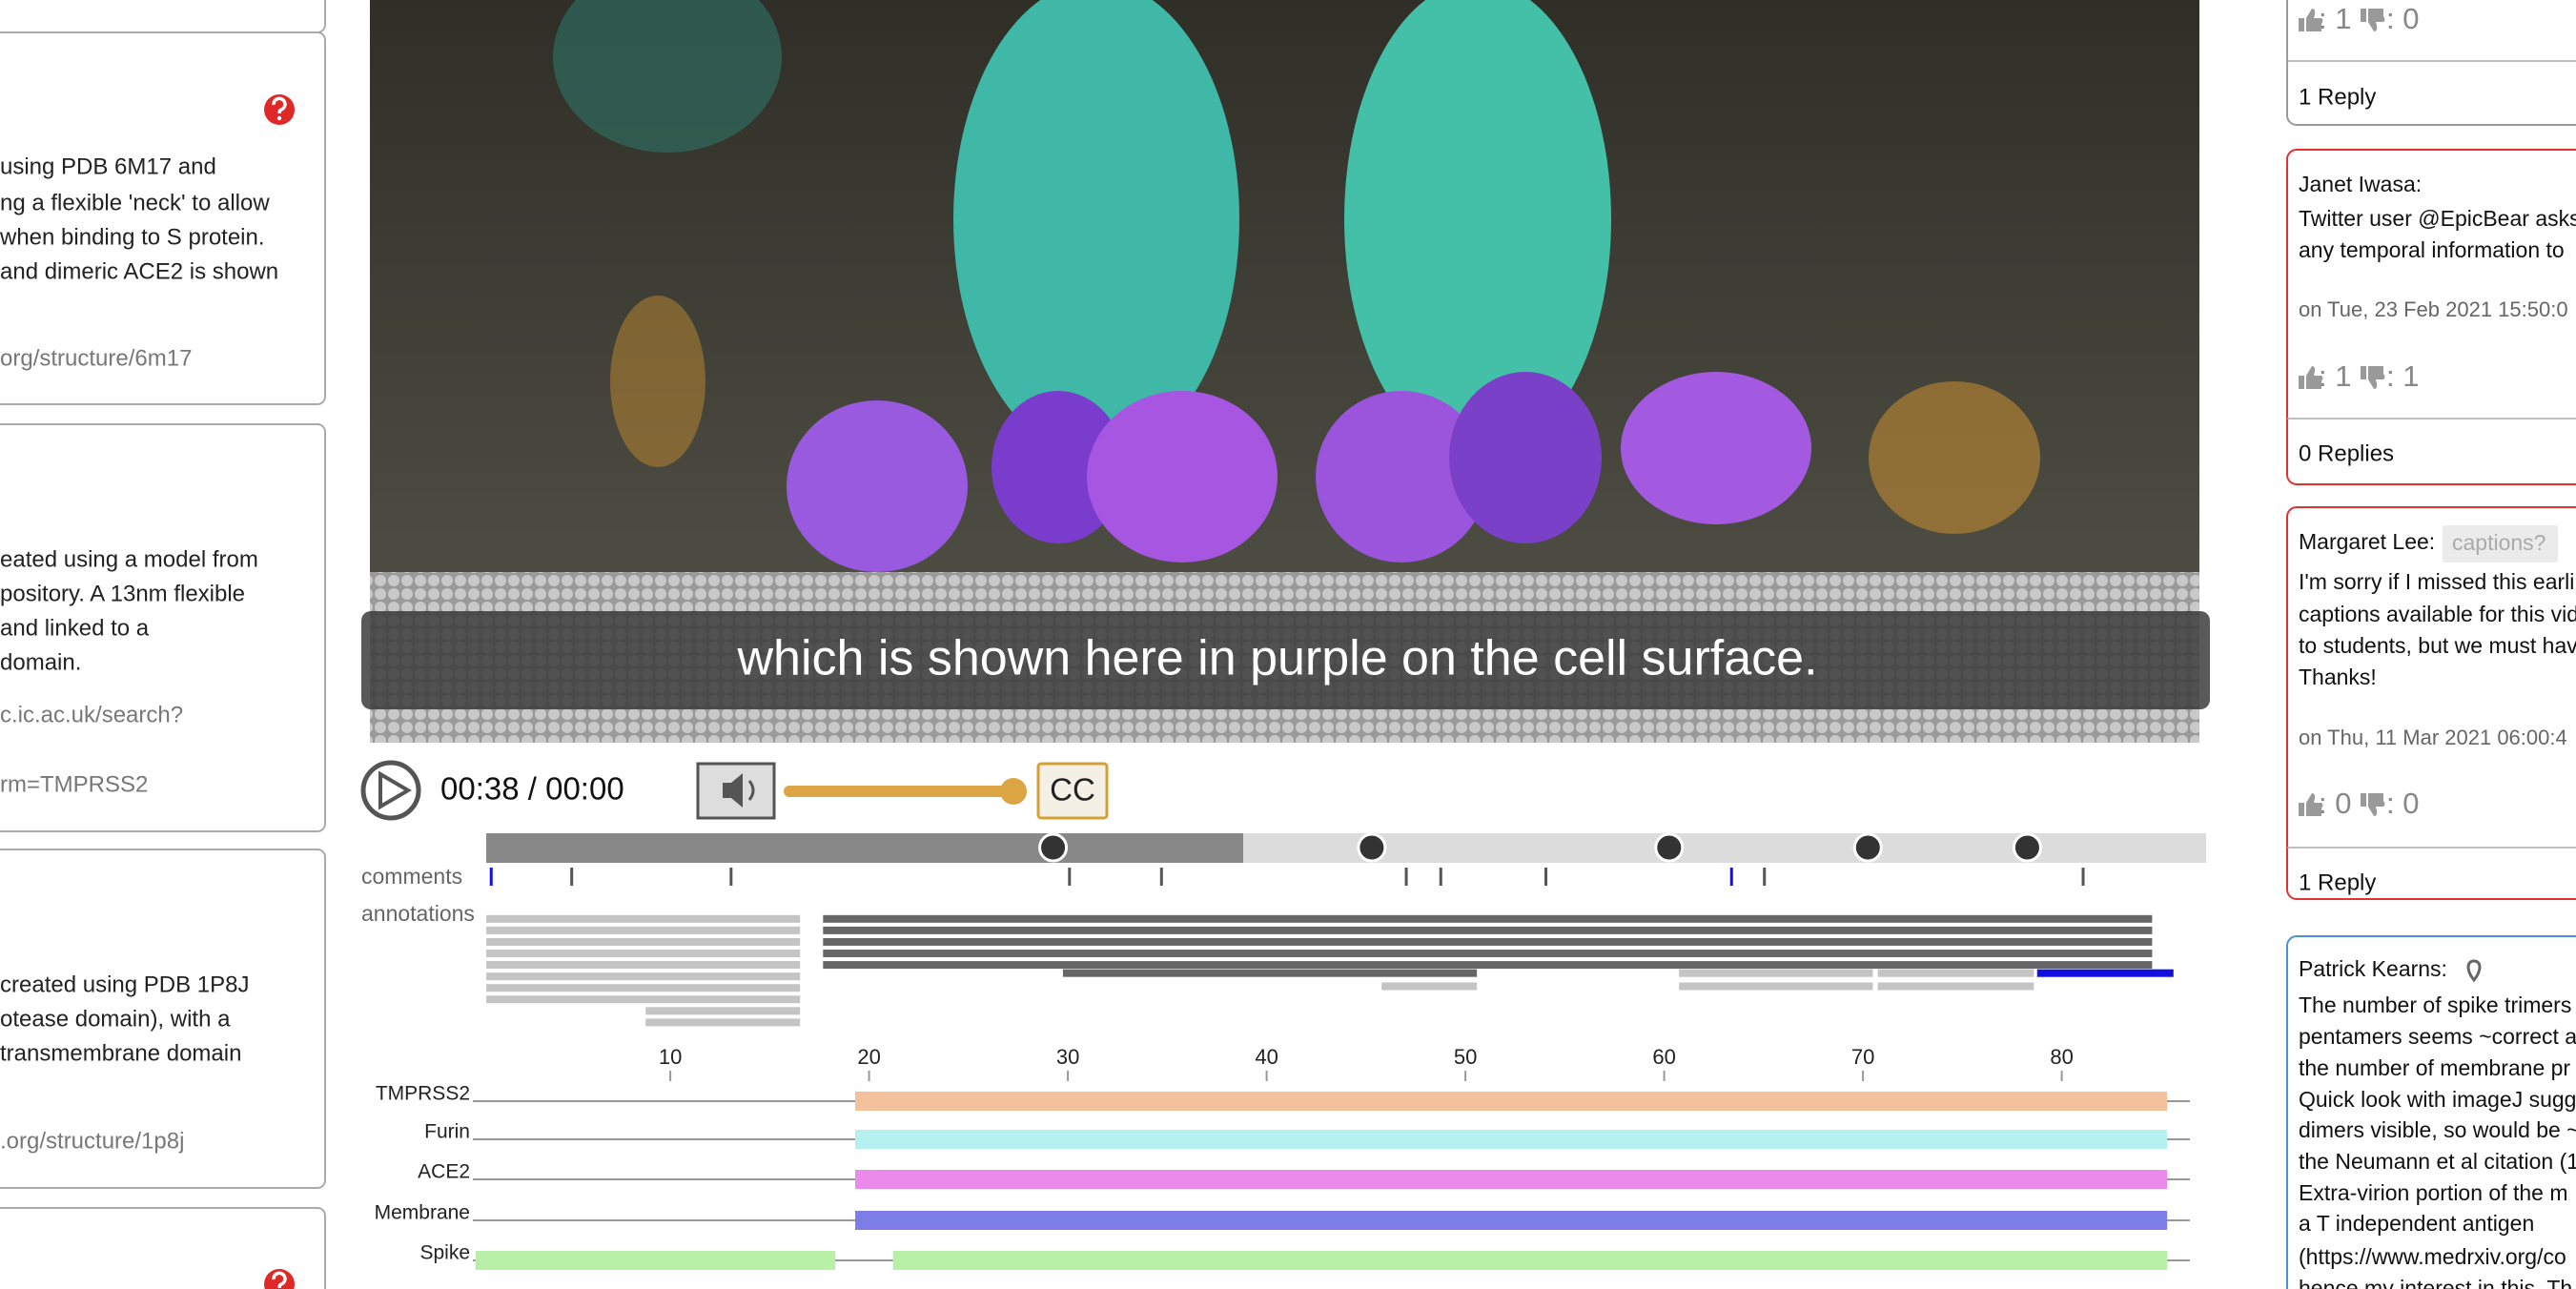 The image size is (2576, 1289). What do you see at coordinates (1266, 1057) in the screenshot?
I see `axis-tick-label: 40` at bounding box center [1266, 1057].